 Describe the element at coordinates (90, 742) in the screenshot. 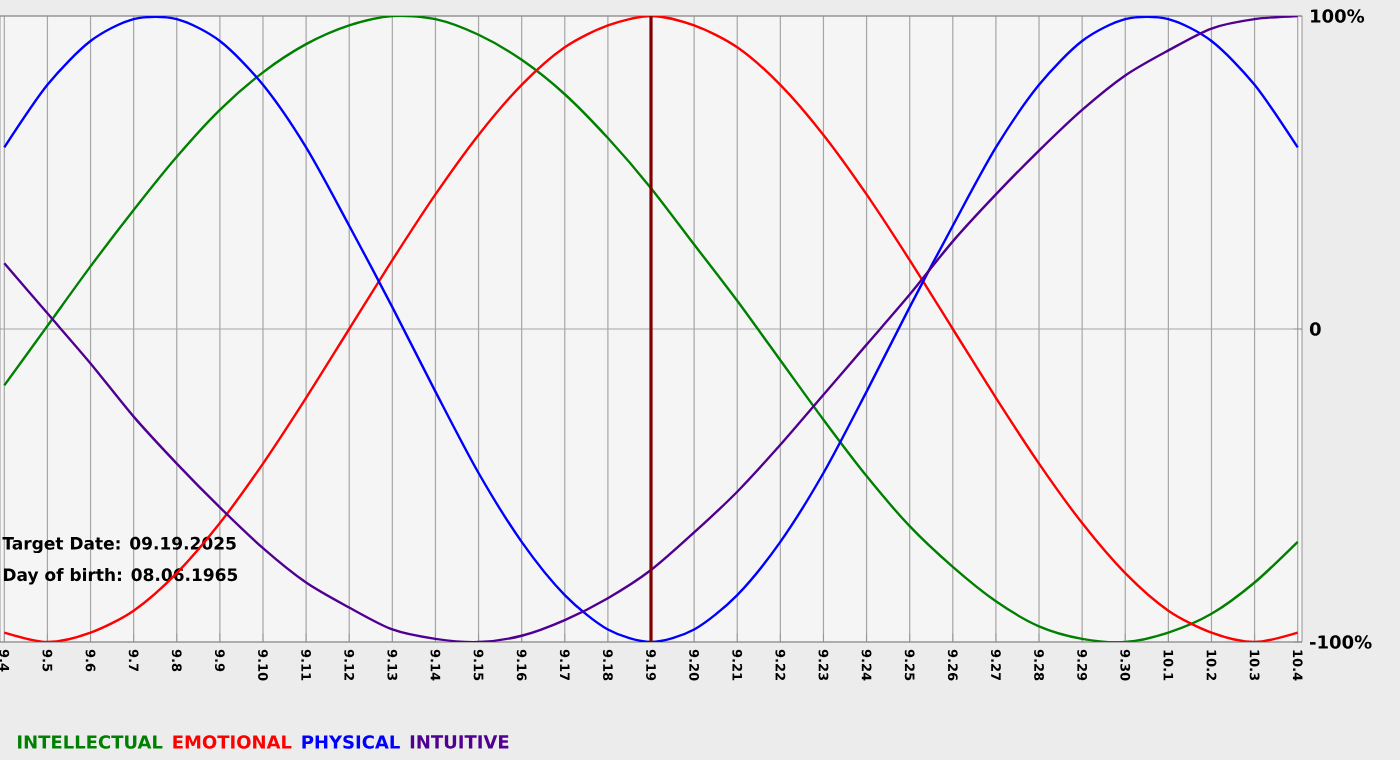

I see `text: INTELLECTUAL` at that location.